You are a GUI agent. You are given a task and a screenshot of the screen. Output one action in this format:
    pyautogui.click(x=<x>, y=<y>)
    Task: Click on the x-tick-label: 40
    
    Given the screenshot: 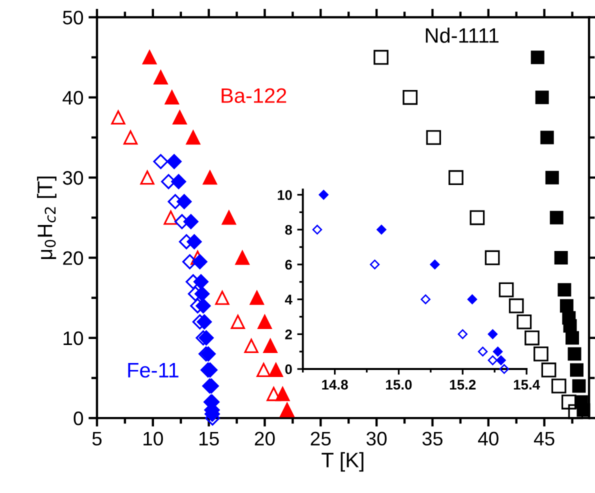 What is the action you would take?
    pyautogui.click(x=488, y=439)
    